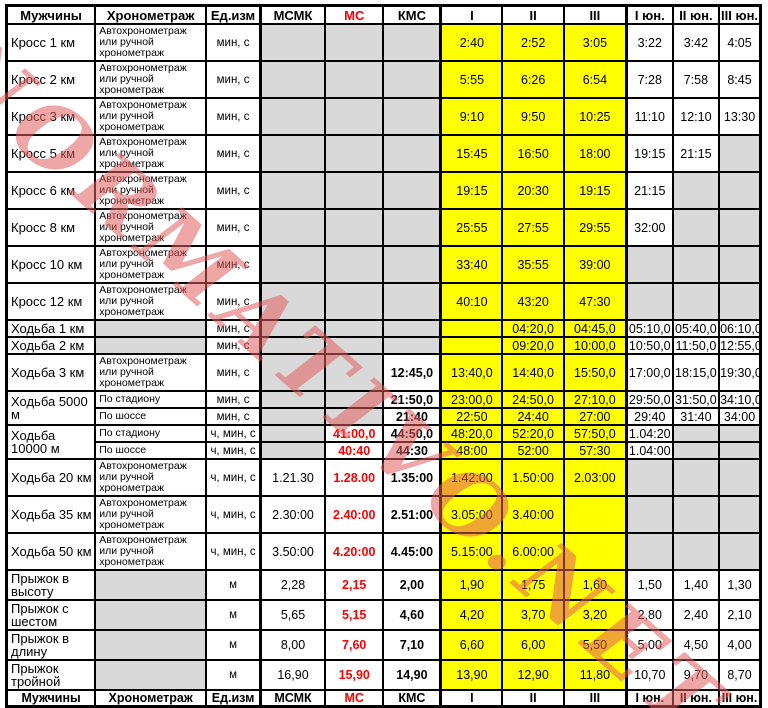 This screenshot has width=768, height=708. Describe the element at coordinates (740, 79) in the screenshot. I see `value-cell: 8:45` at that location.